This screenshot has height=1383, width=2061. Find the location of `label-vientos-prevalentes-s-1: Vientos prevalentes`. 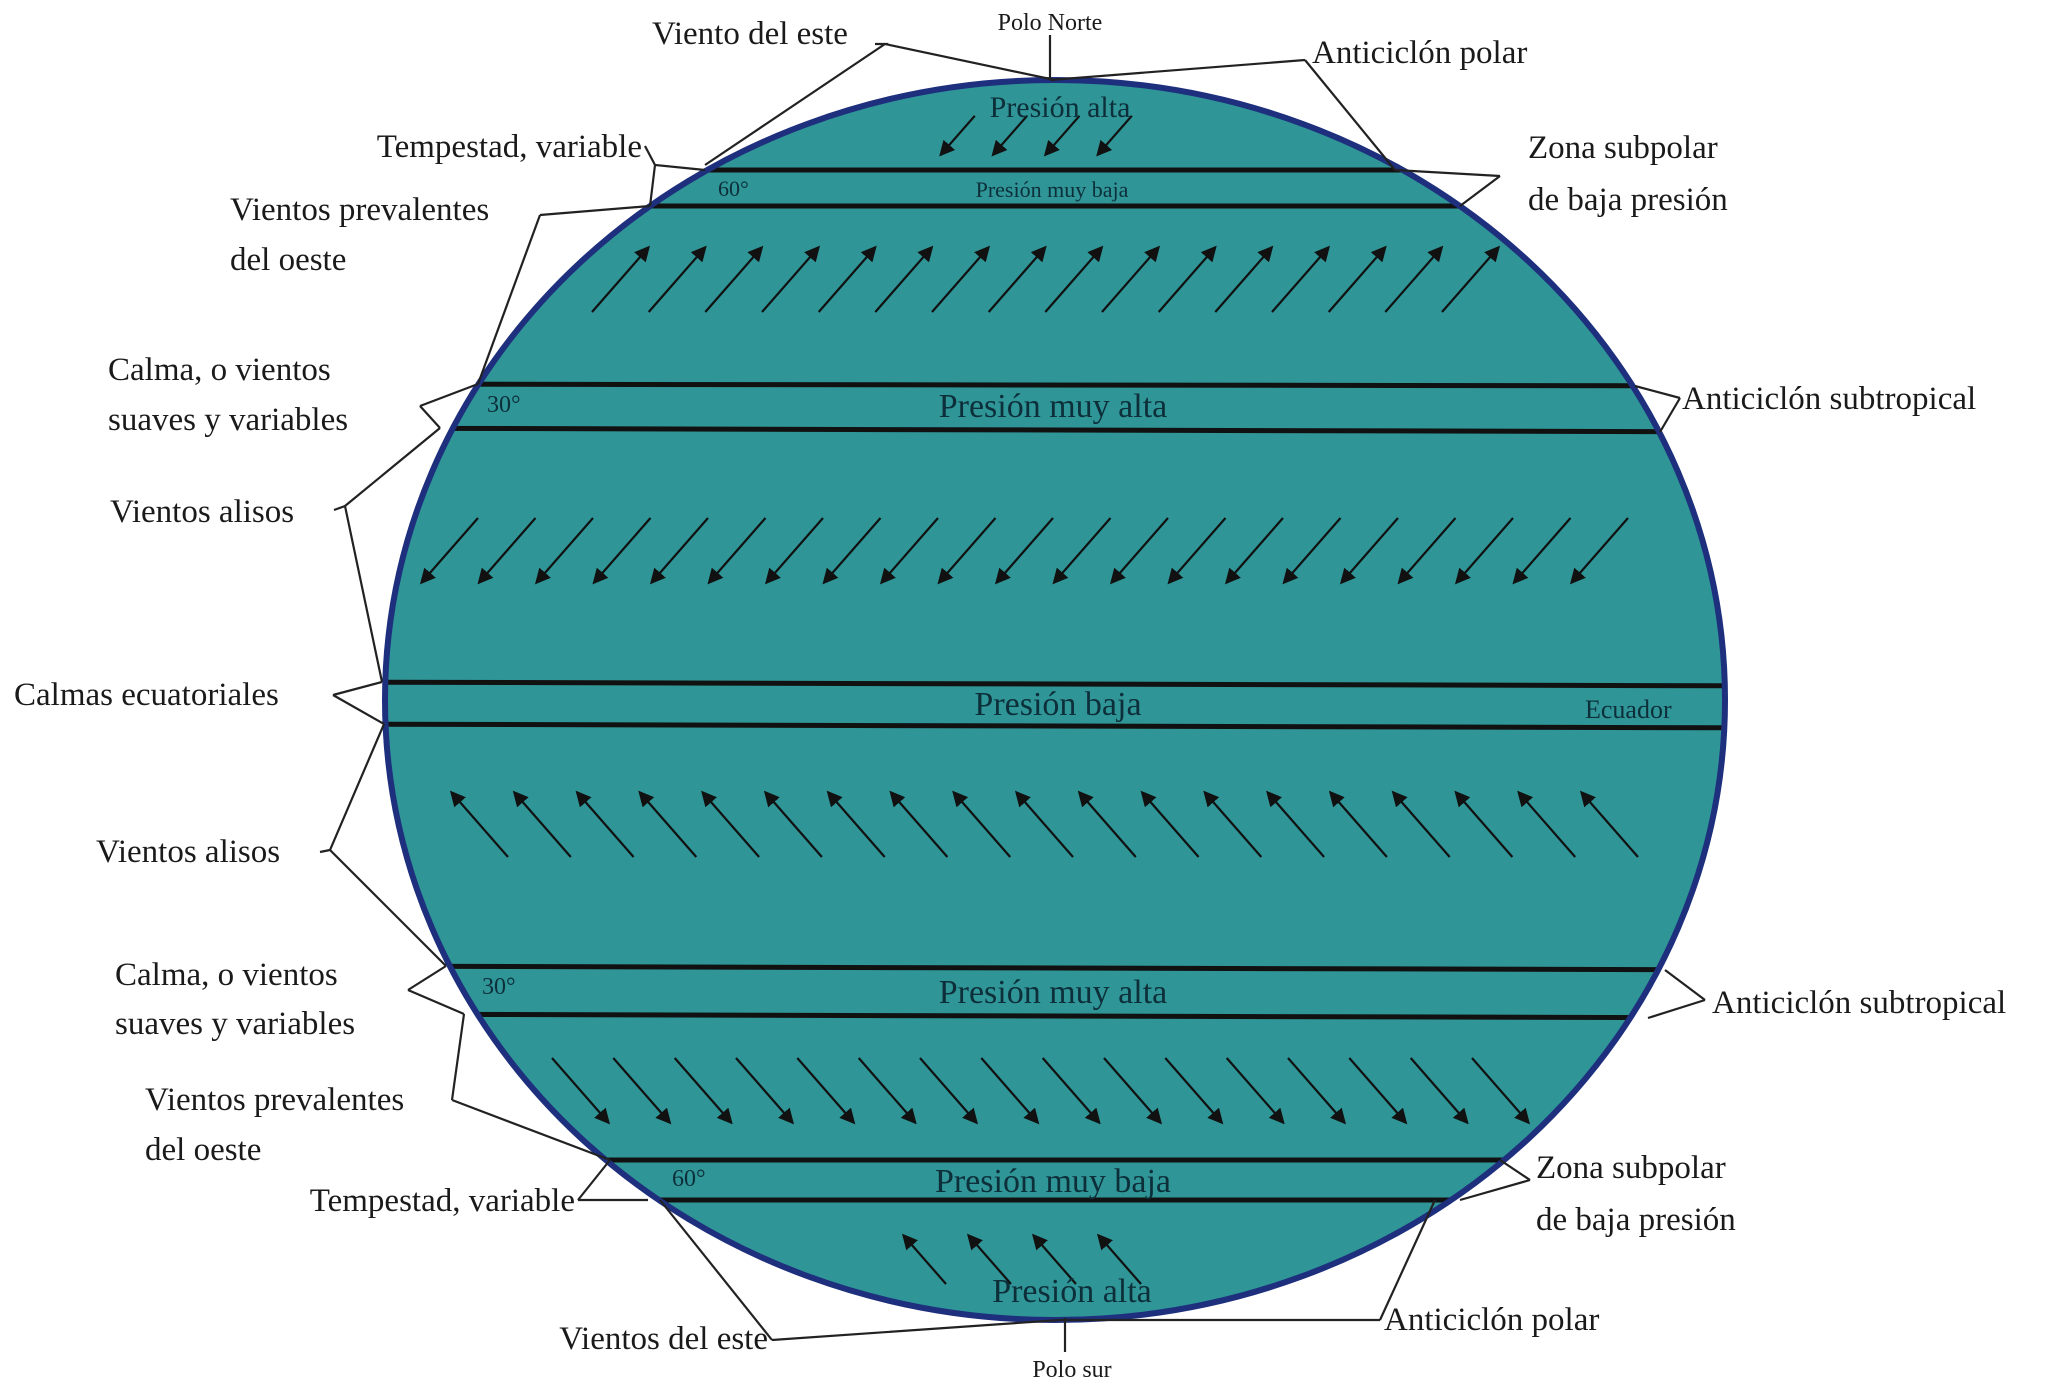

label-vientos-prevalentes-s-1: Vientos prevalentes is located at coordinates (274, 1100).